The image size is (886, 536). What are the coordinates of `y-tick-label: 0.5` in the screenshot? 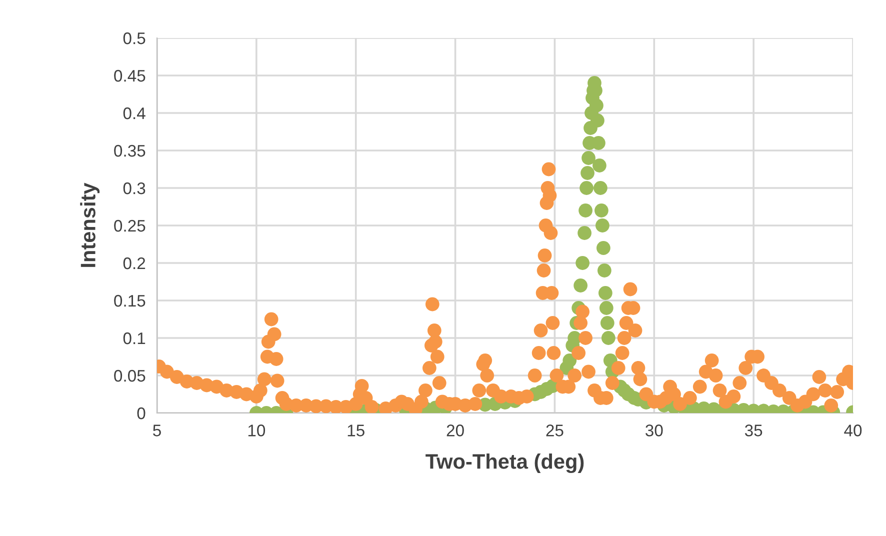 It's located at (134, 38).